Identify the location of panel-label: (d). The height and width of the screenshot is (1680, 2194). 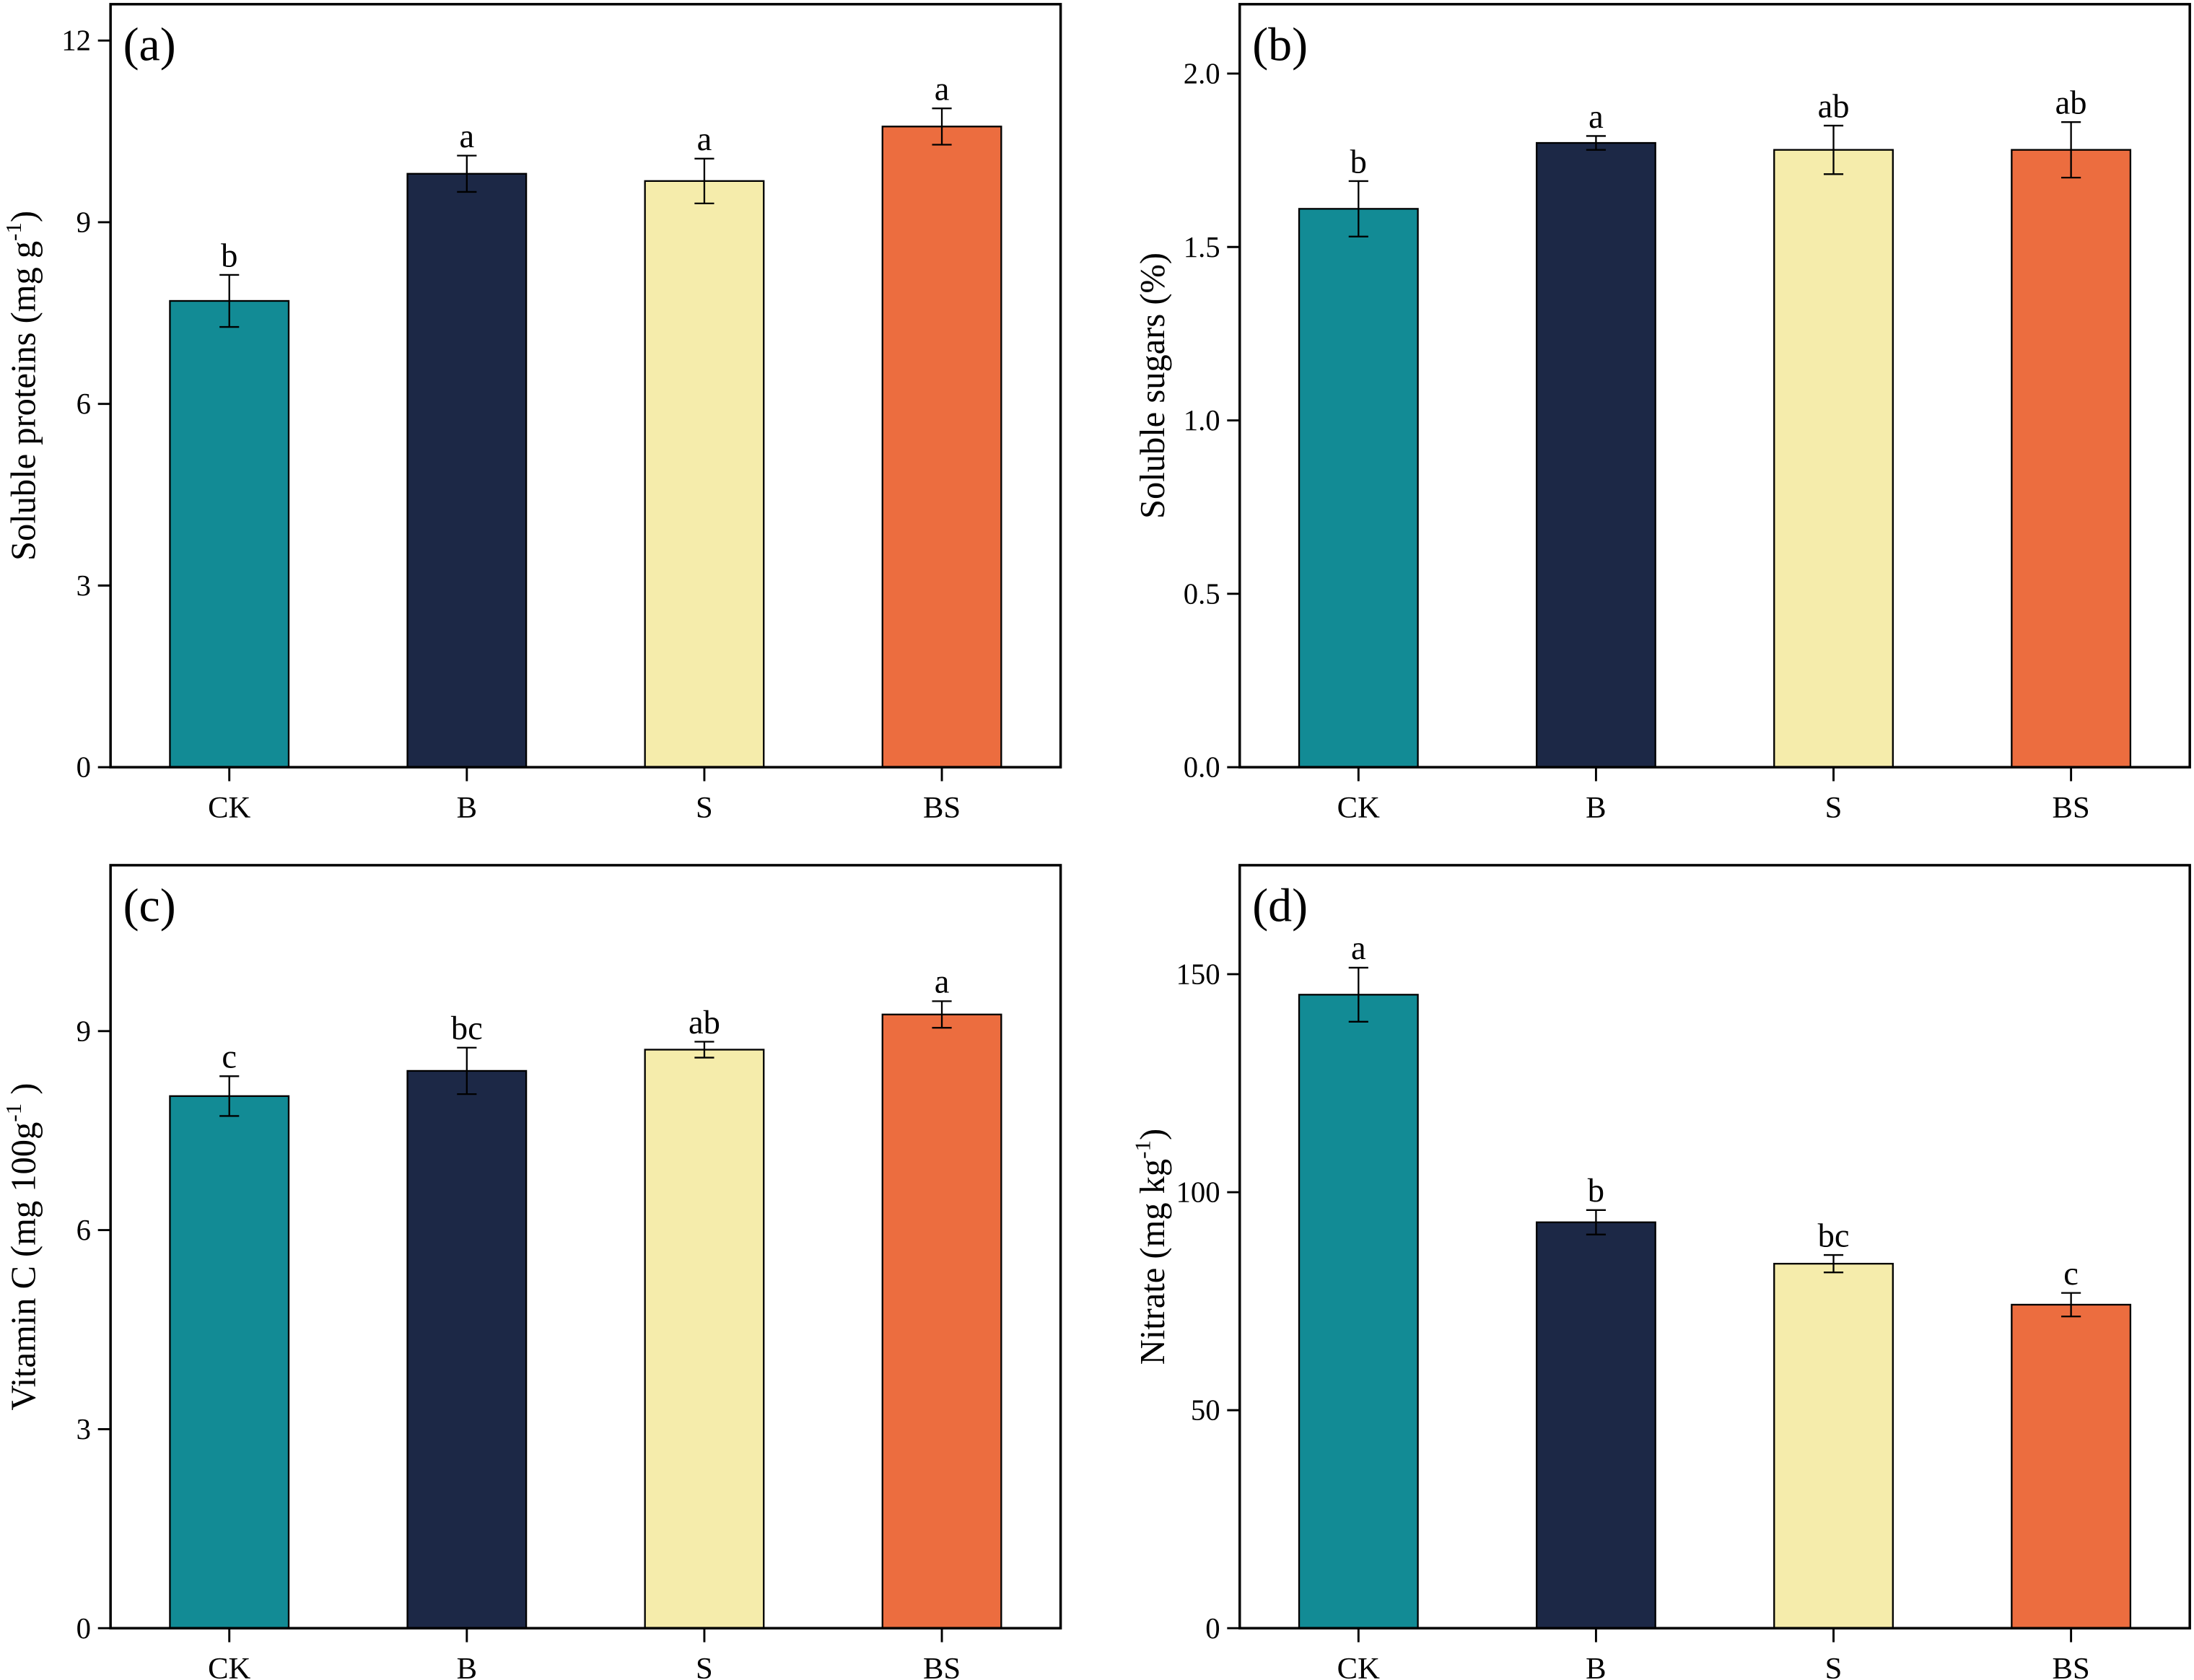
(1280, 906).